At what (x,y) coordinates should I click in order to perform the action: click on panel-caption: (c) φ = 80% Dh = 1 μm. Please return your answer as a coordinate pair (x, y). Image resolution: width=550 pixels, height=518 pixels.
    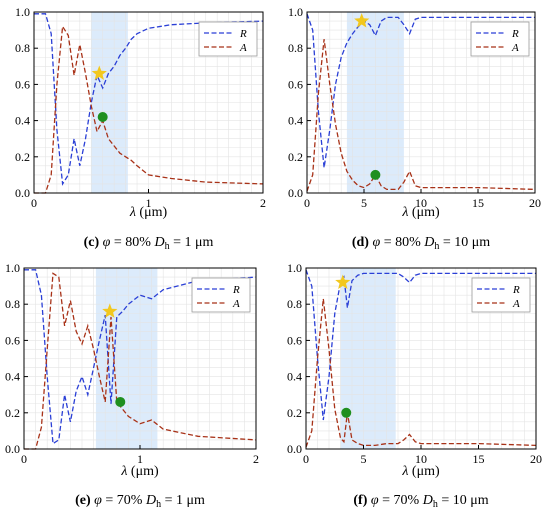
    Looking at the image, I should click on (149, 243).